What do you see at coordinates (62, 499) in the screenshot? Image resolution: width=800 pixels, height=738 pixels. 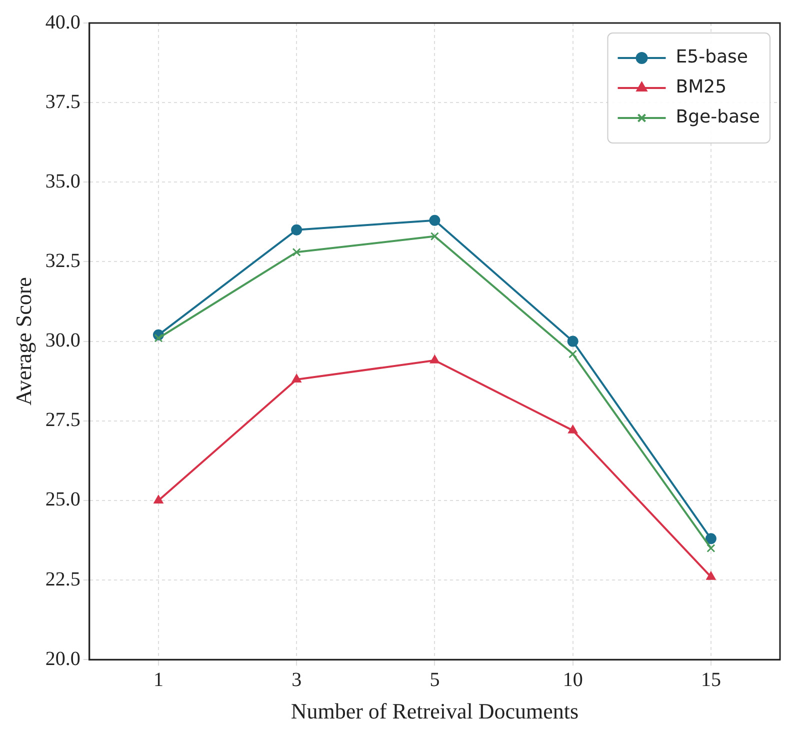 I see `y-tick-label: 25.0` at bounding box center [62, 499].